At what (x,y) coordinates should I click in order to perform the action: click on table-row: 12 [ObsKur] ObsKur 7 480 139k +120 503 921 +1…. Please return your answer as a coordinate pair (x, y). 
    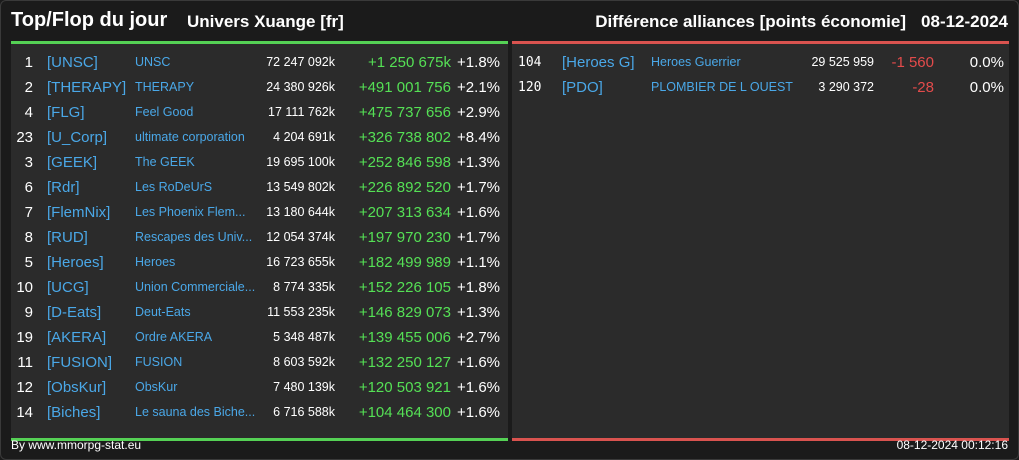
    Looking at the image, I should click on (259, 387).